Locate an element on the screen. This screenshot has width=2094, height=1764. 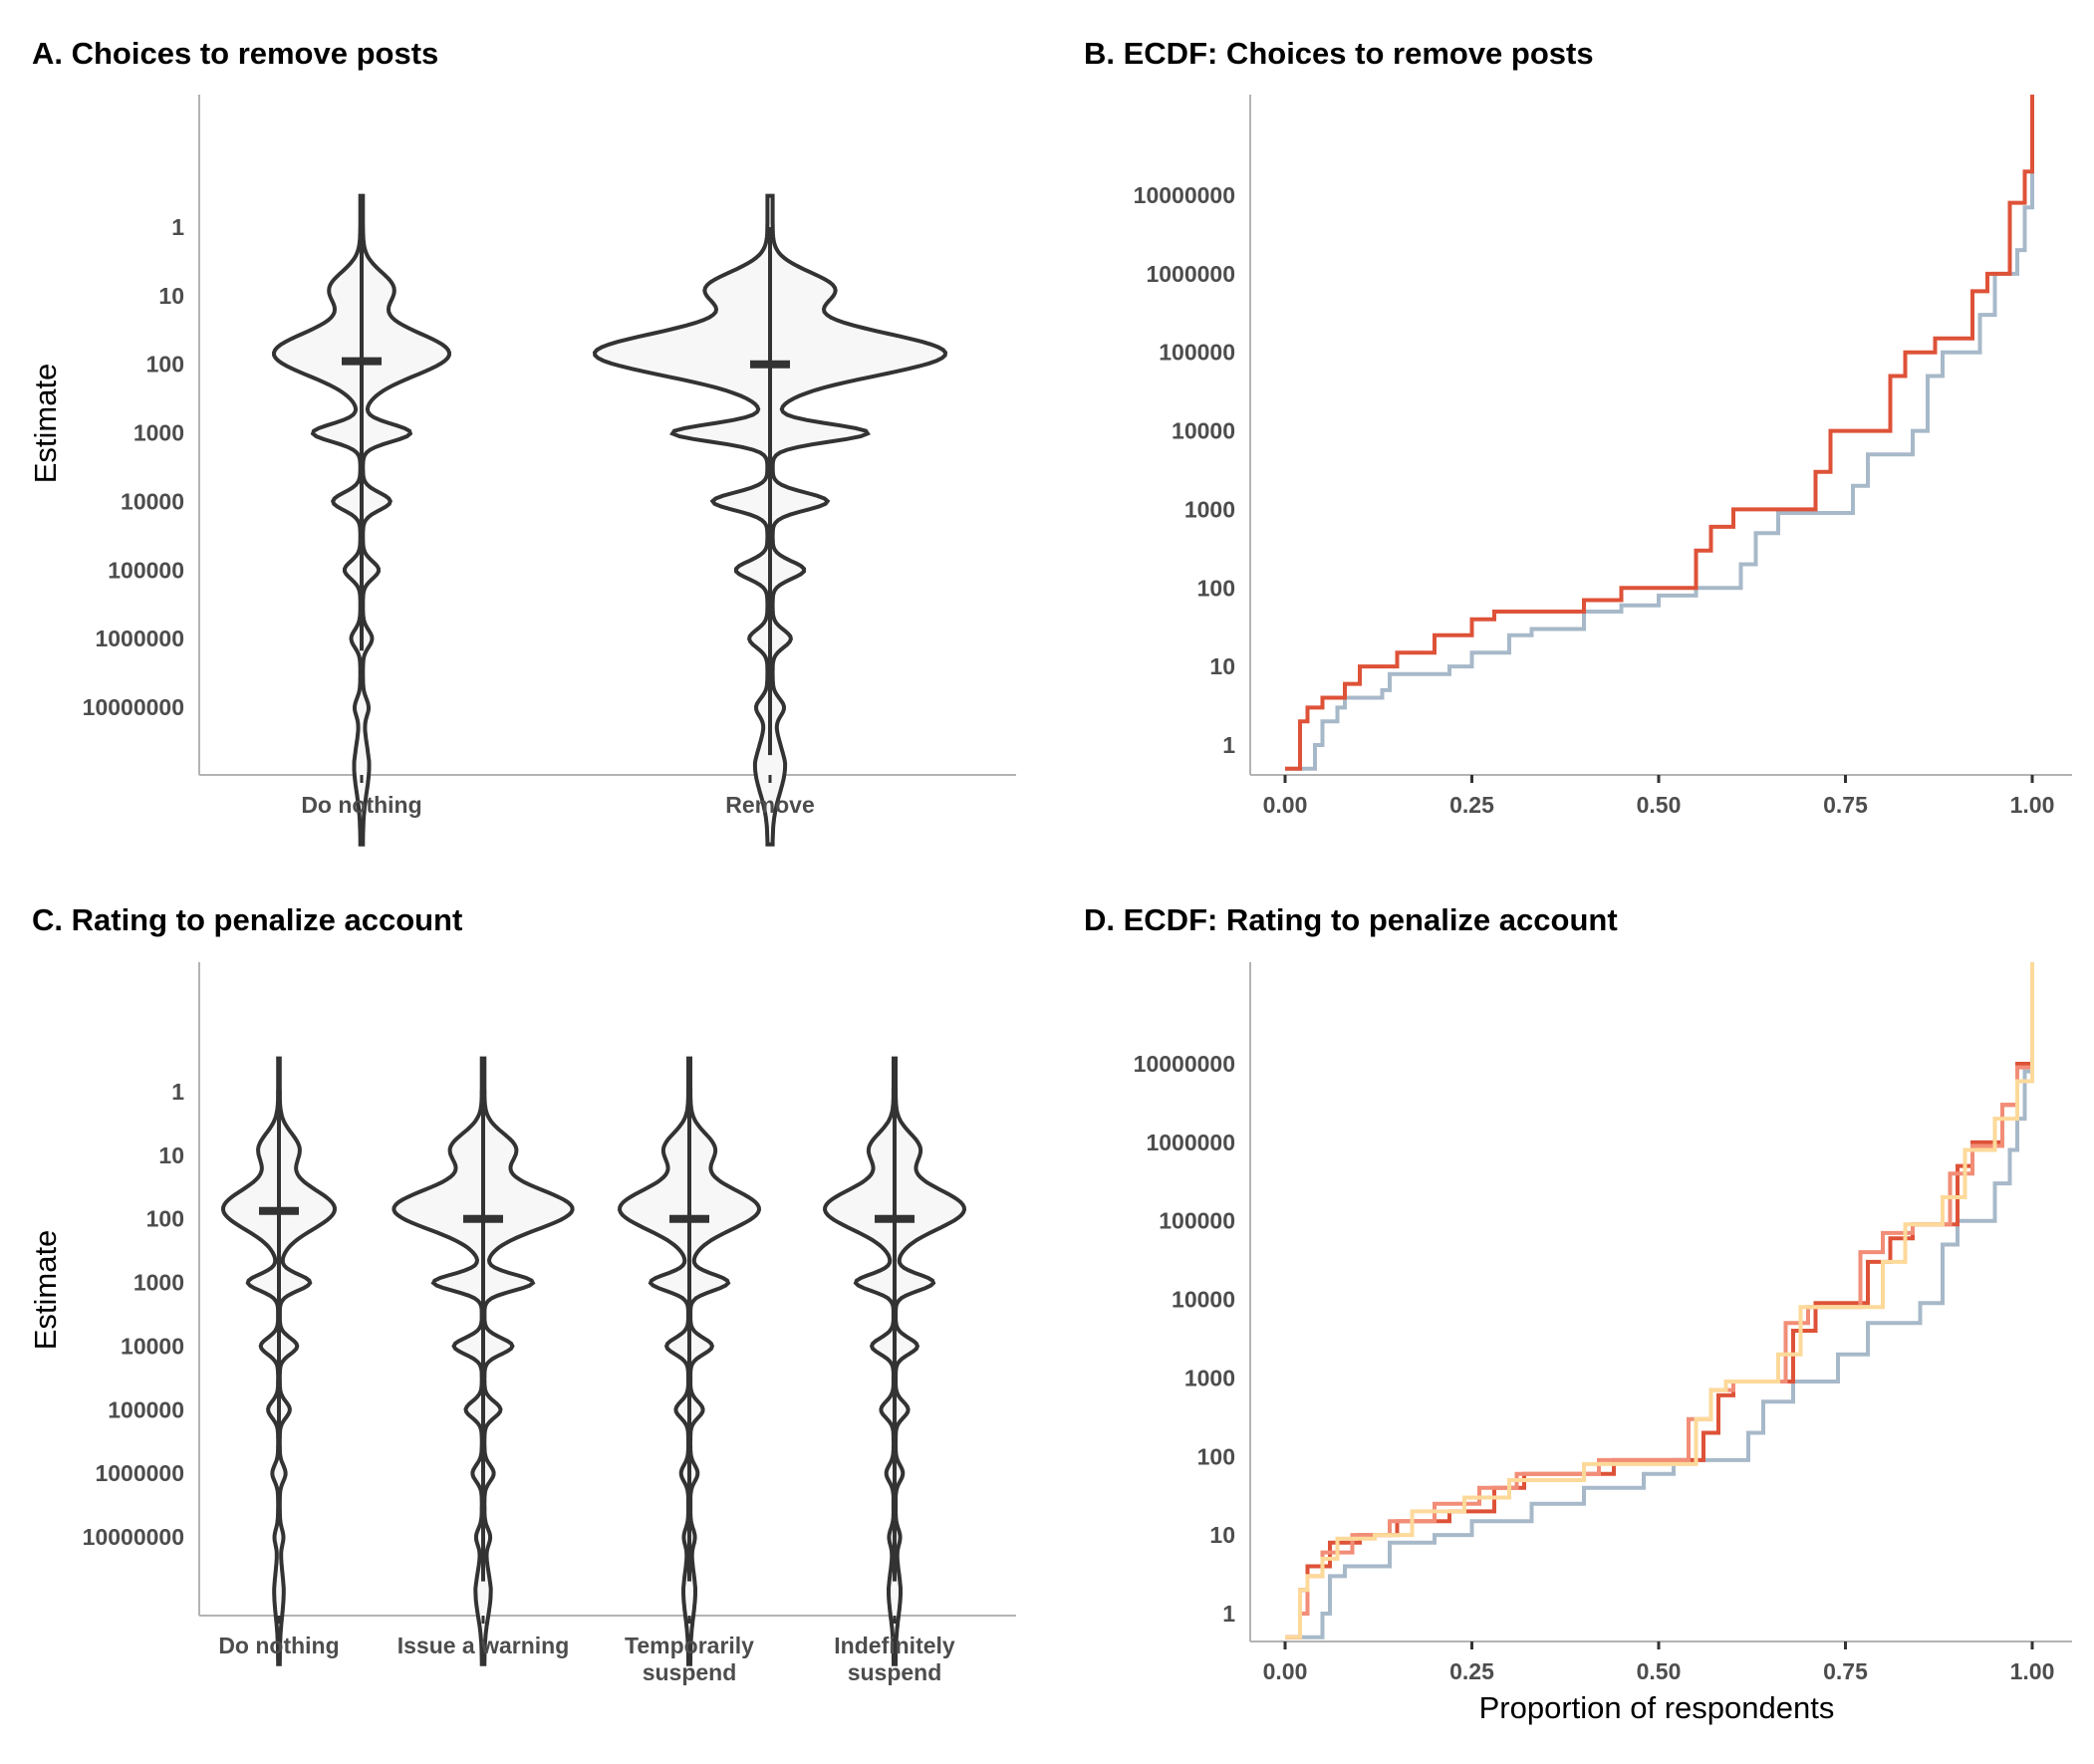
ecdf-line-issue_warning is located at coordinates (1659, 1300).